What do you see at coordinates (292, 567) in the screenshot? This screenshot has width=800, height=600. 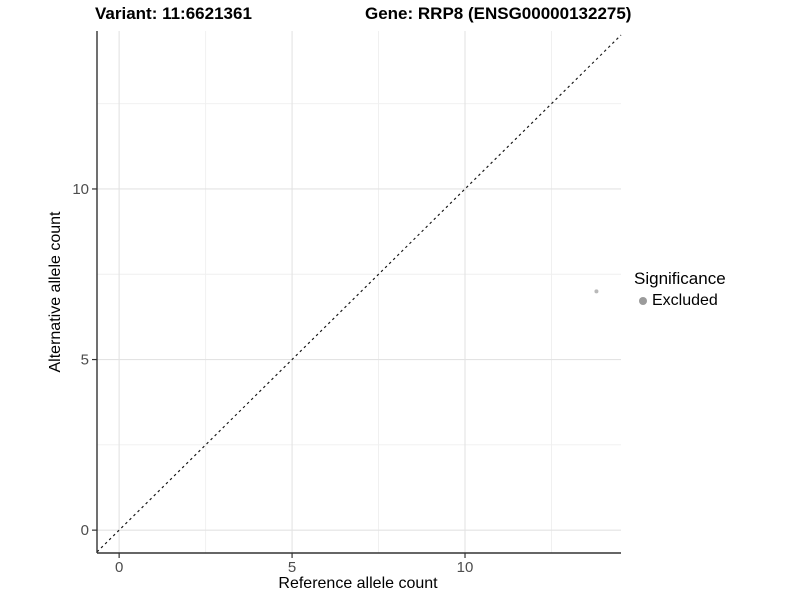 I see `x-tick-label: 5` at bounding box center [292, 567].